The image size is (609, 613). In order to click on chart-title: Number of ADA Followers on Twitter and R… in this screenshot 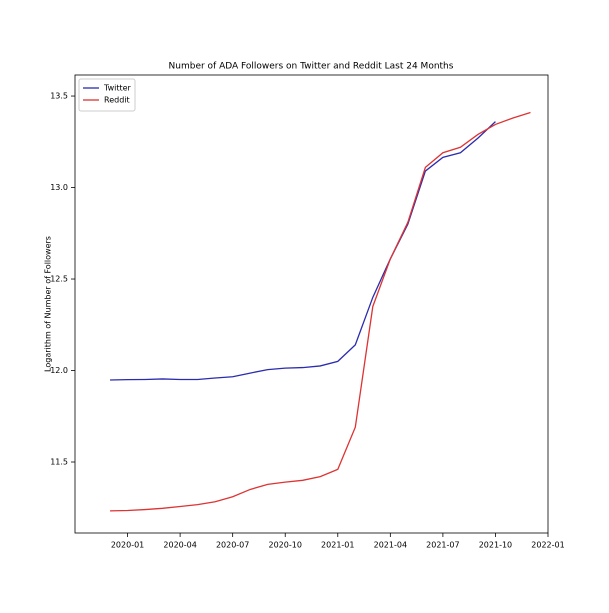, I will do `click(311, 67)`.